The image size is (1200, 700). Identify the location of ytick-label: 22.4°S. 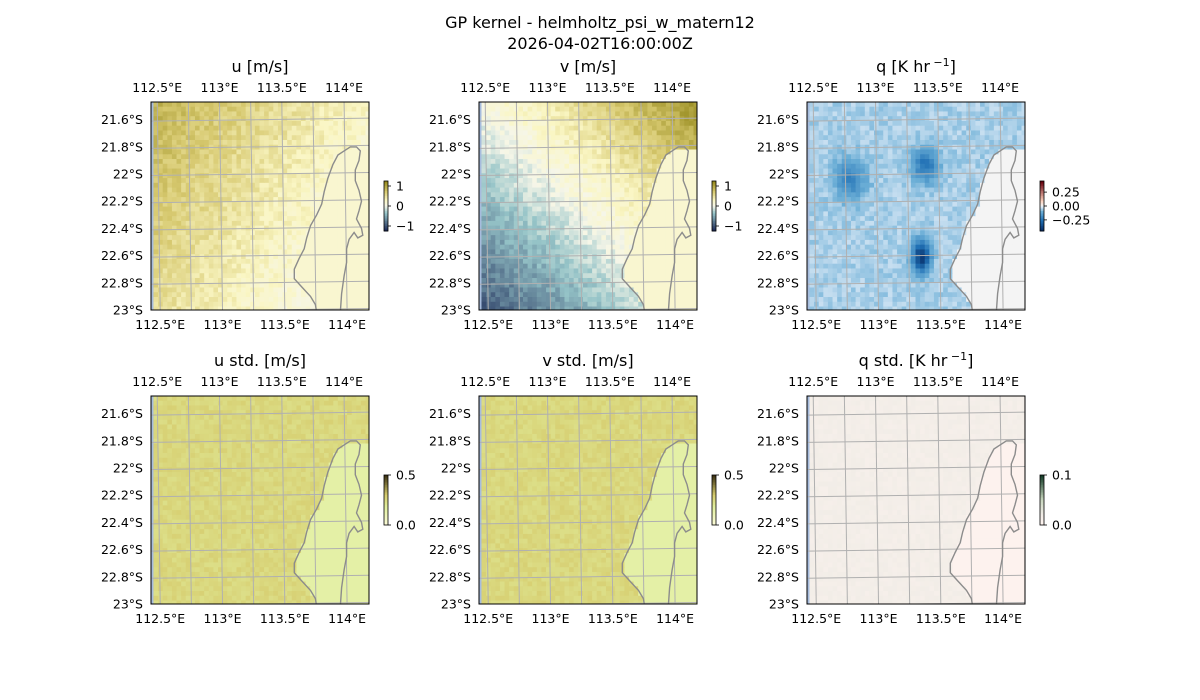
(450, 228).